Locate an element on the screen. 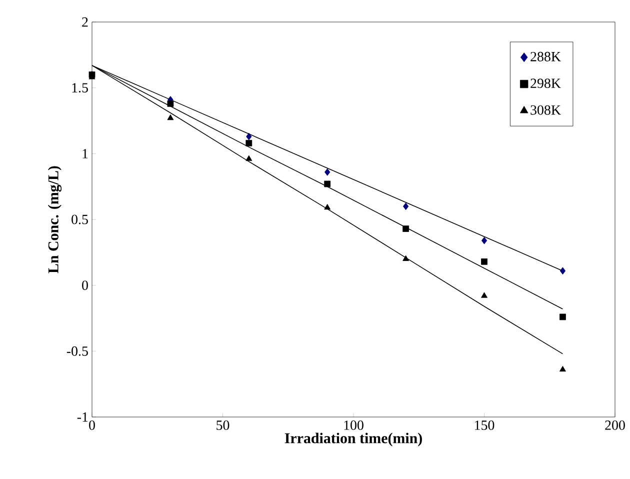 The width and height of the screenshot is (630, 479). legend-label: 298K is located at coordinates (545, 83).